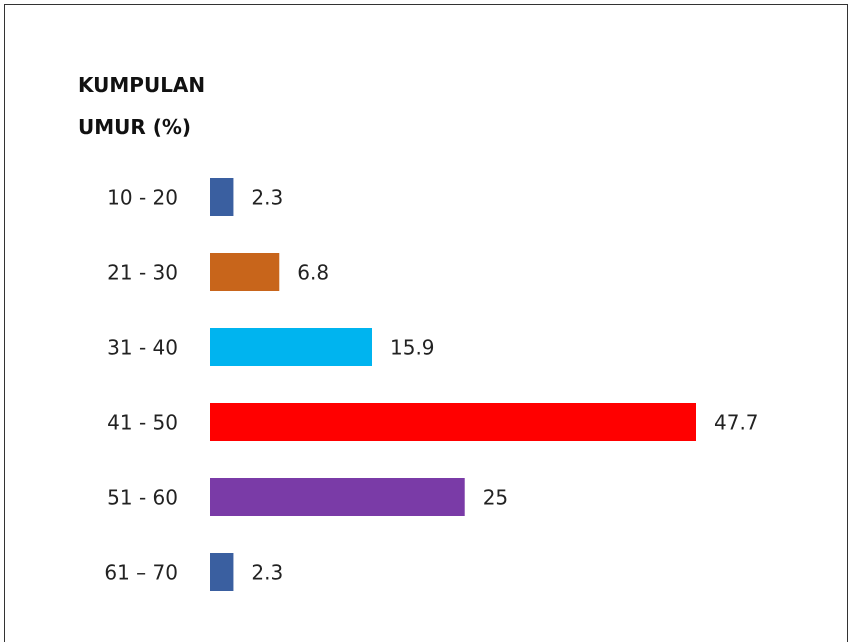 This screenshot has width=852, height=642. What do you see at coordinates (142, 498) in the screenshot?
I see `category-label: 51 - 60` at bounding box center [142, 498].